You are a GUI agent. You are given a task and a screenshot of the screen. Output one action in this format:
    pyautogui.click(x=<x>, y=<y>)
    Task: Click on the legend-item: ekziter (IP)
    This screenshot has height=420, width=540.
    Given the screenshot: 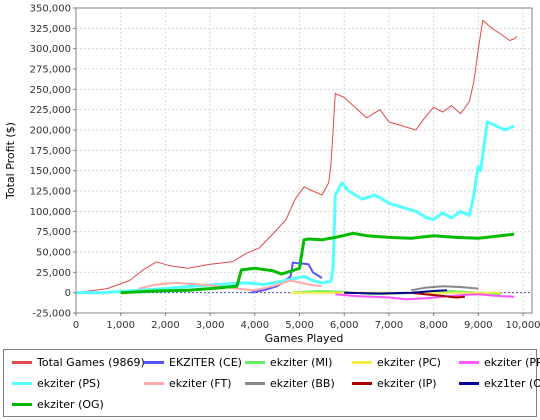 What is the action you would take?
    pyautogui.click(x=394, y=383)
    